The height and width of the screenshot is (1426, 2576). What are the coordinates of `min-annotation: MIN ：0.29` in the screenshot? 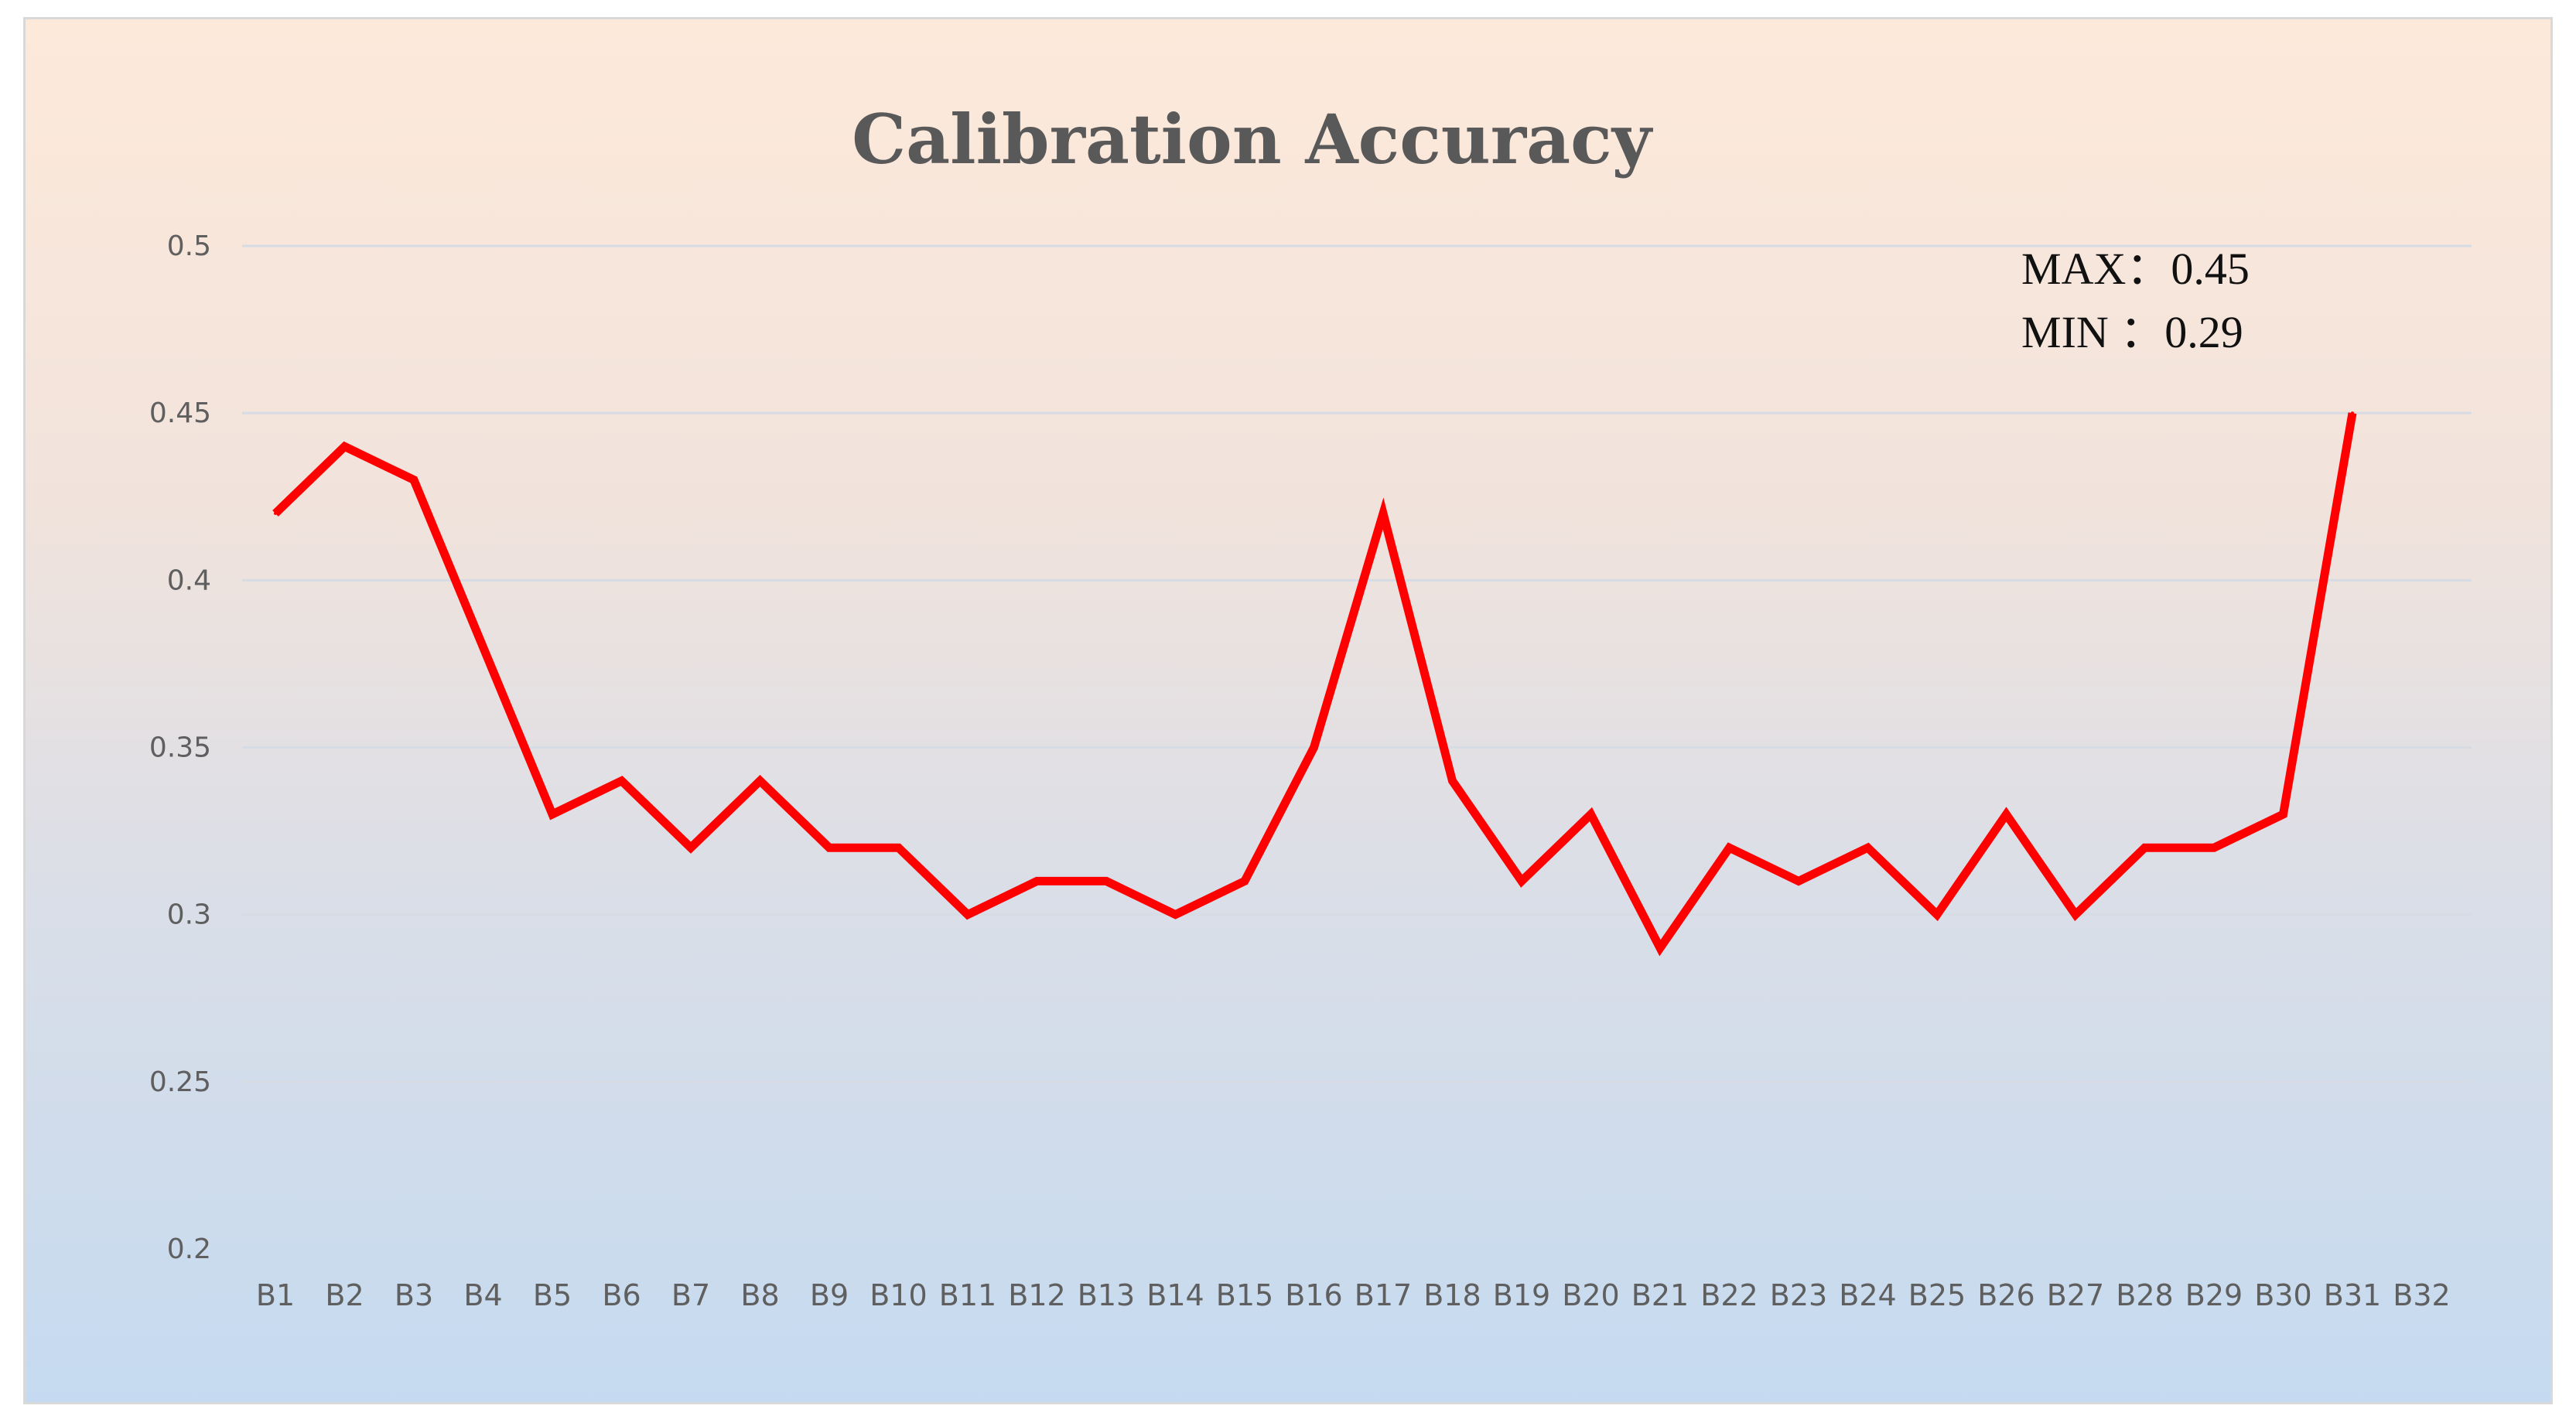 It's located at (2132, 332).